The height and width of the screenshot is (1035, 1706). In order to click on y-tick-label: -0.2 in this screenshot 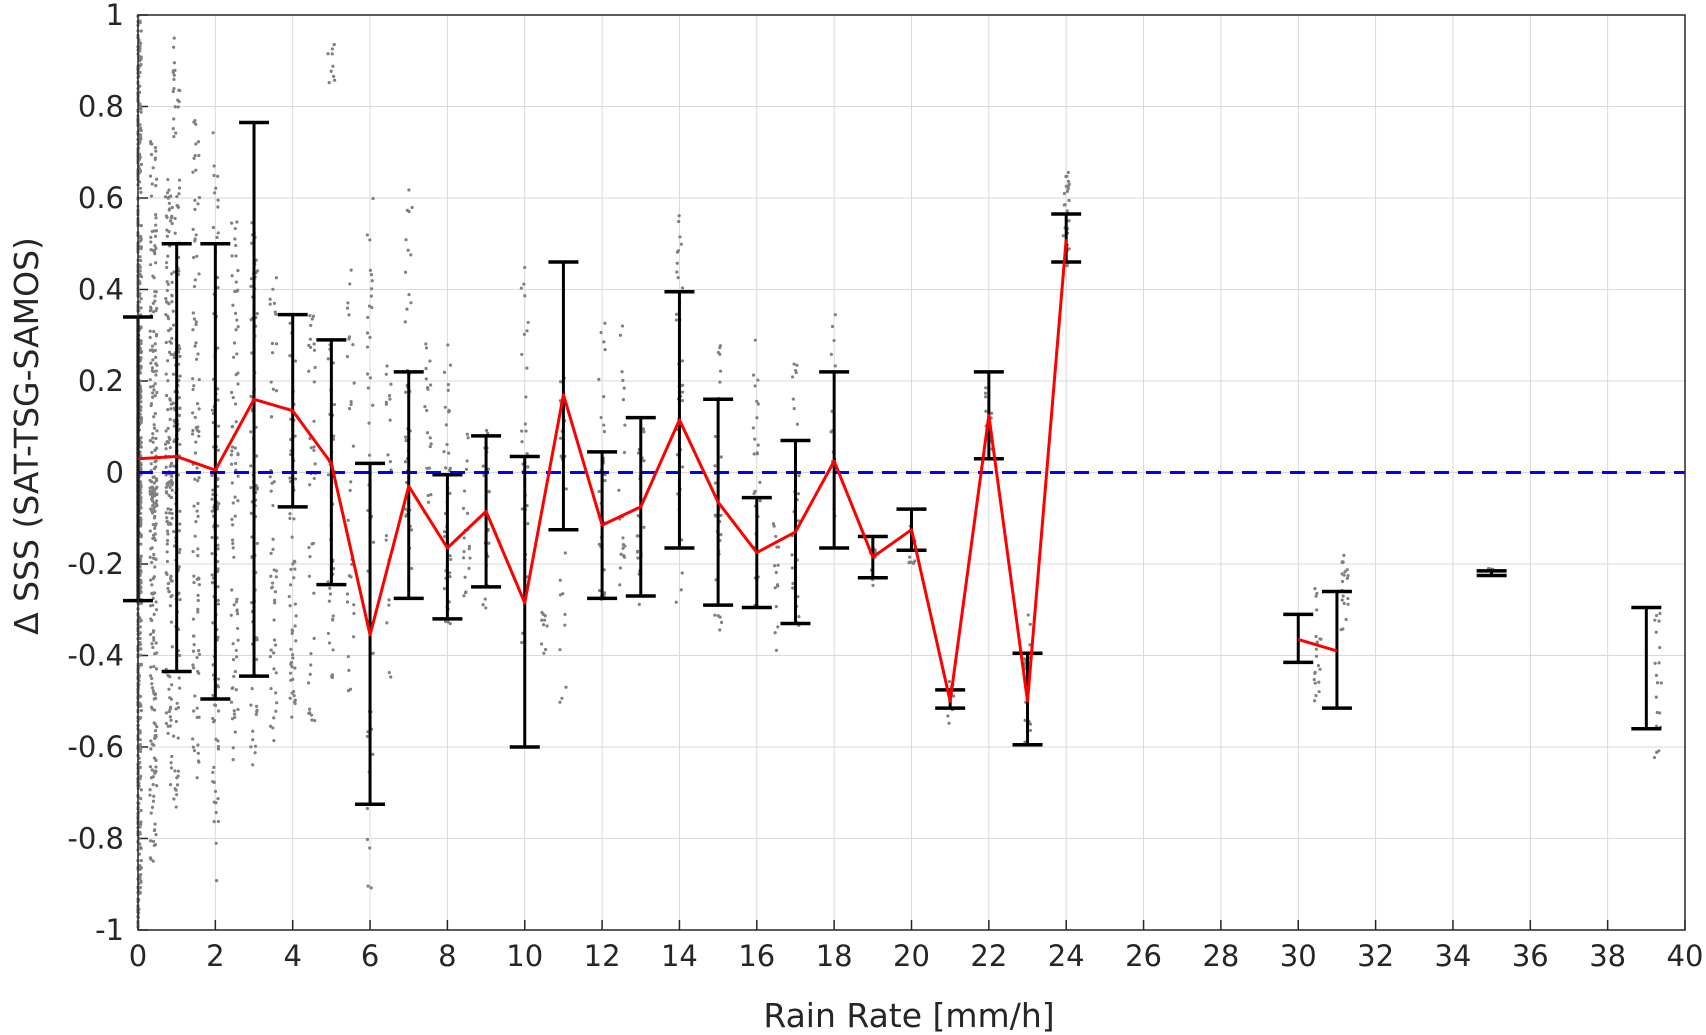, I will do `click(95, 564)`.